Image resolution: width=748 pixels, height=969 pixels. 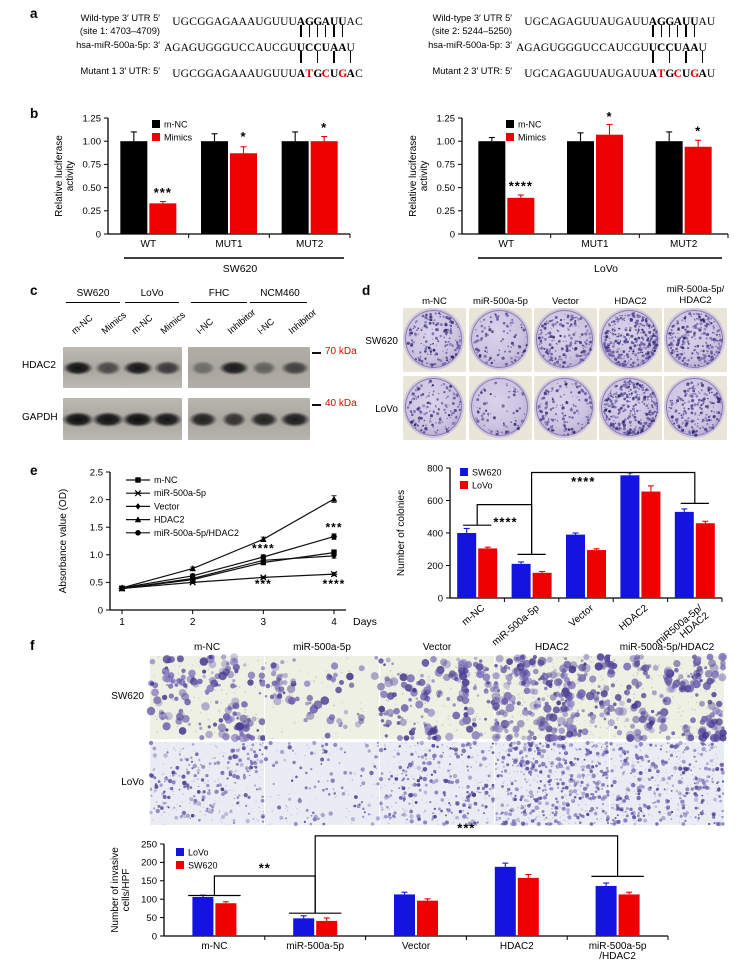 I want to click on dish-col-label: Vector, so click(x=565, y=301).